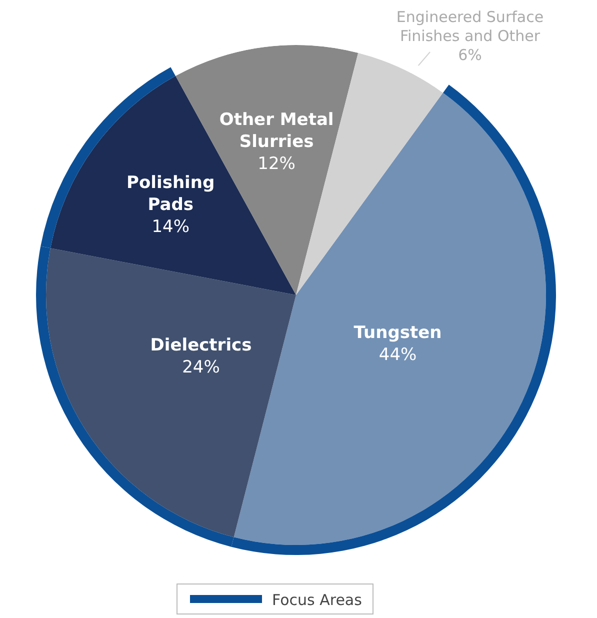 This screenshot has height=618, width=597. I want to click on slice-label: Tungsten, so click(398, 332).